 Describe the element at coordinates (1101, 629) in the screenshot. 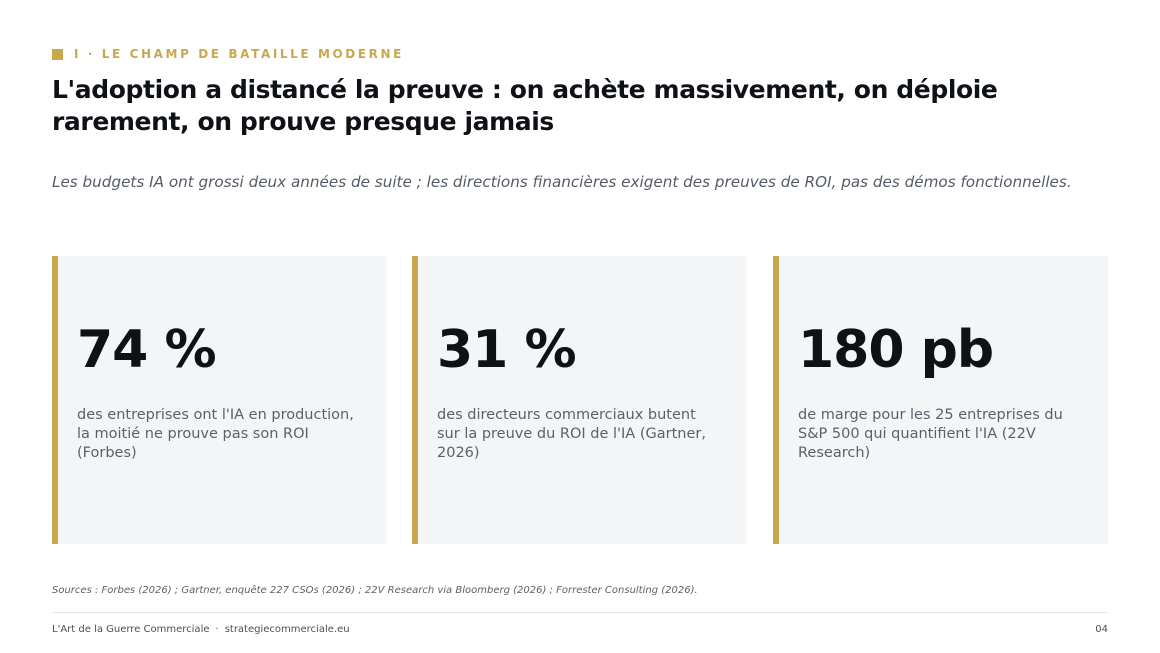

I see `page-number: 04` at that location.